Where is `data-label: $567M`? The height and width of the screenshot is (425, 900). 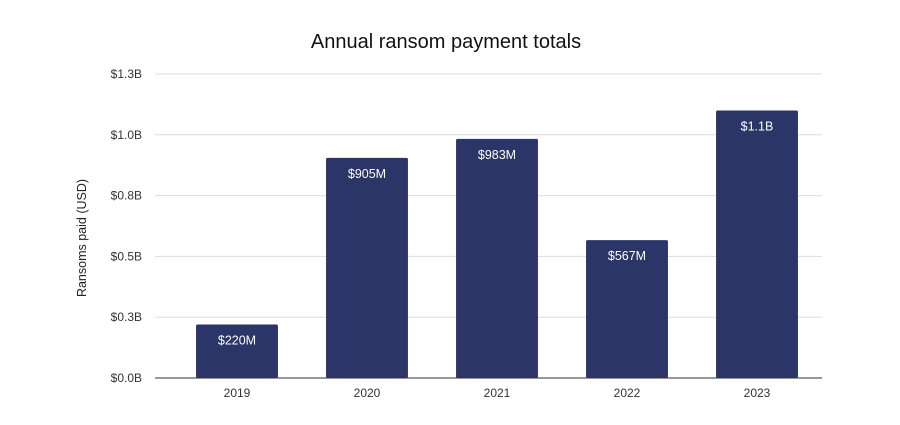 data-label: $567M is located at coordinates (627, 256).